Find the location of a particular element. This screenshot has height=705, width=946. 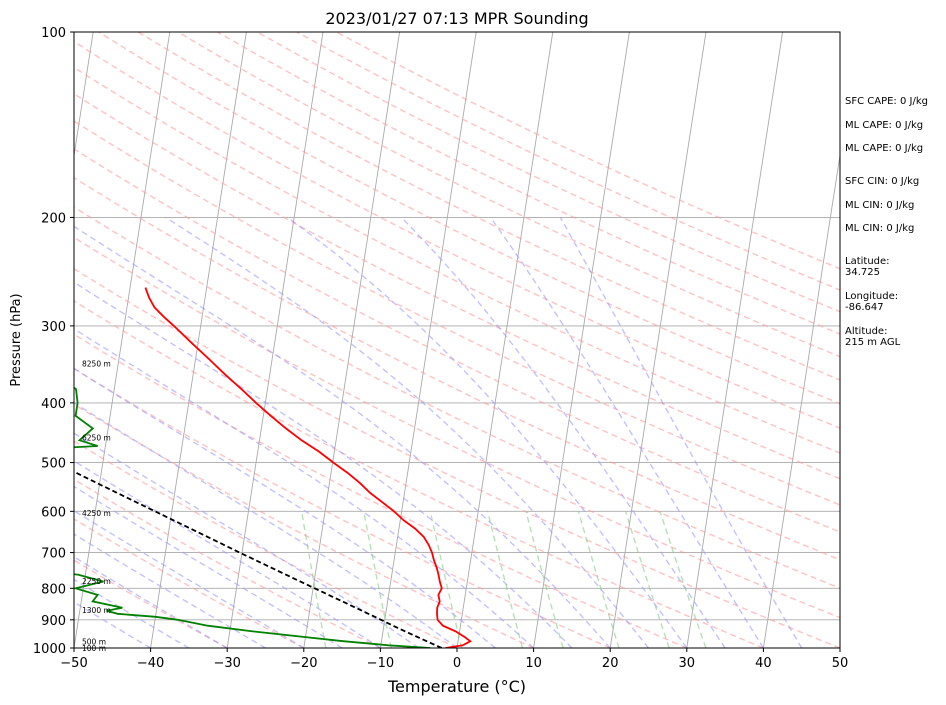

x-tick-label: 0 is located at coordinates (457, 663).